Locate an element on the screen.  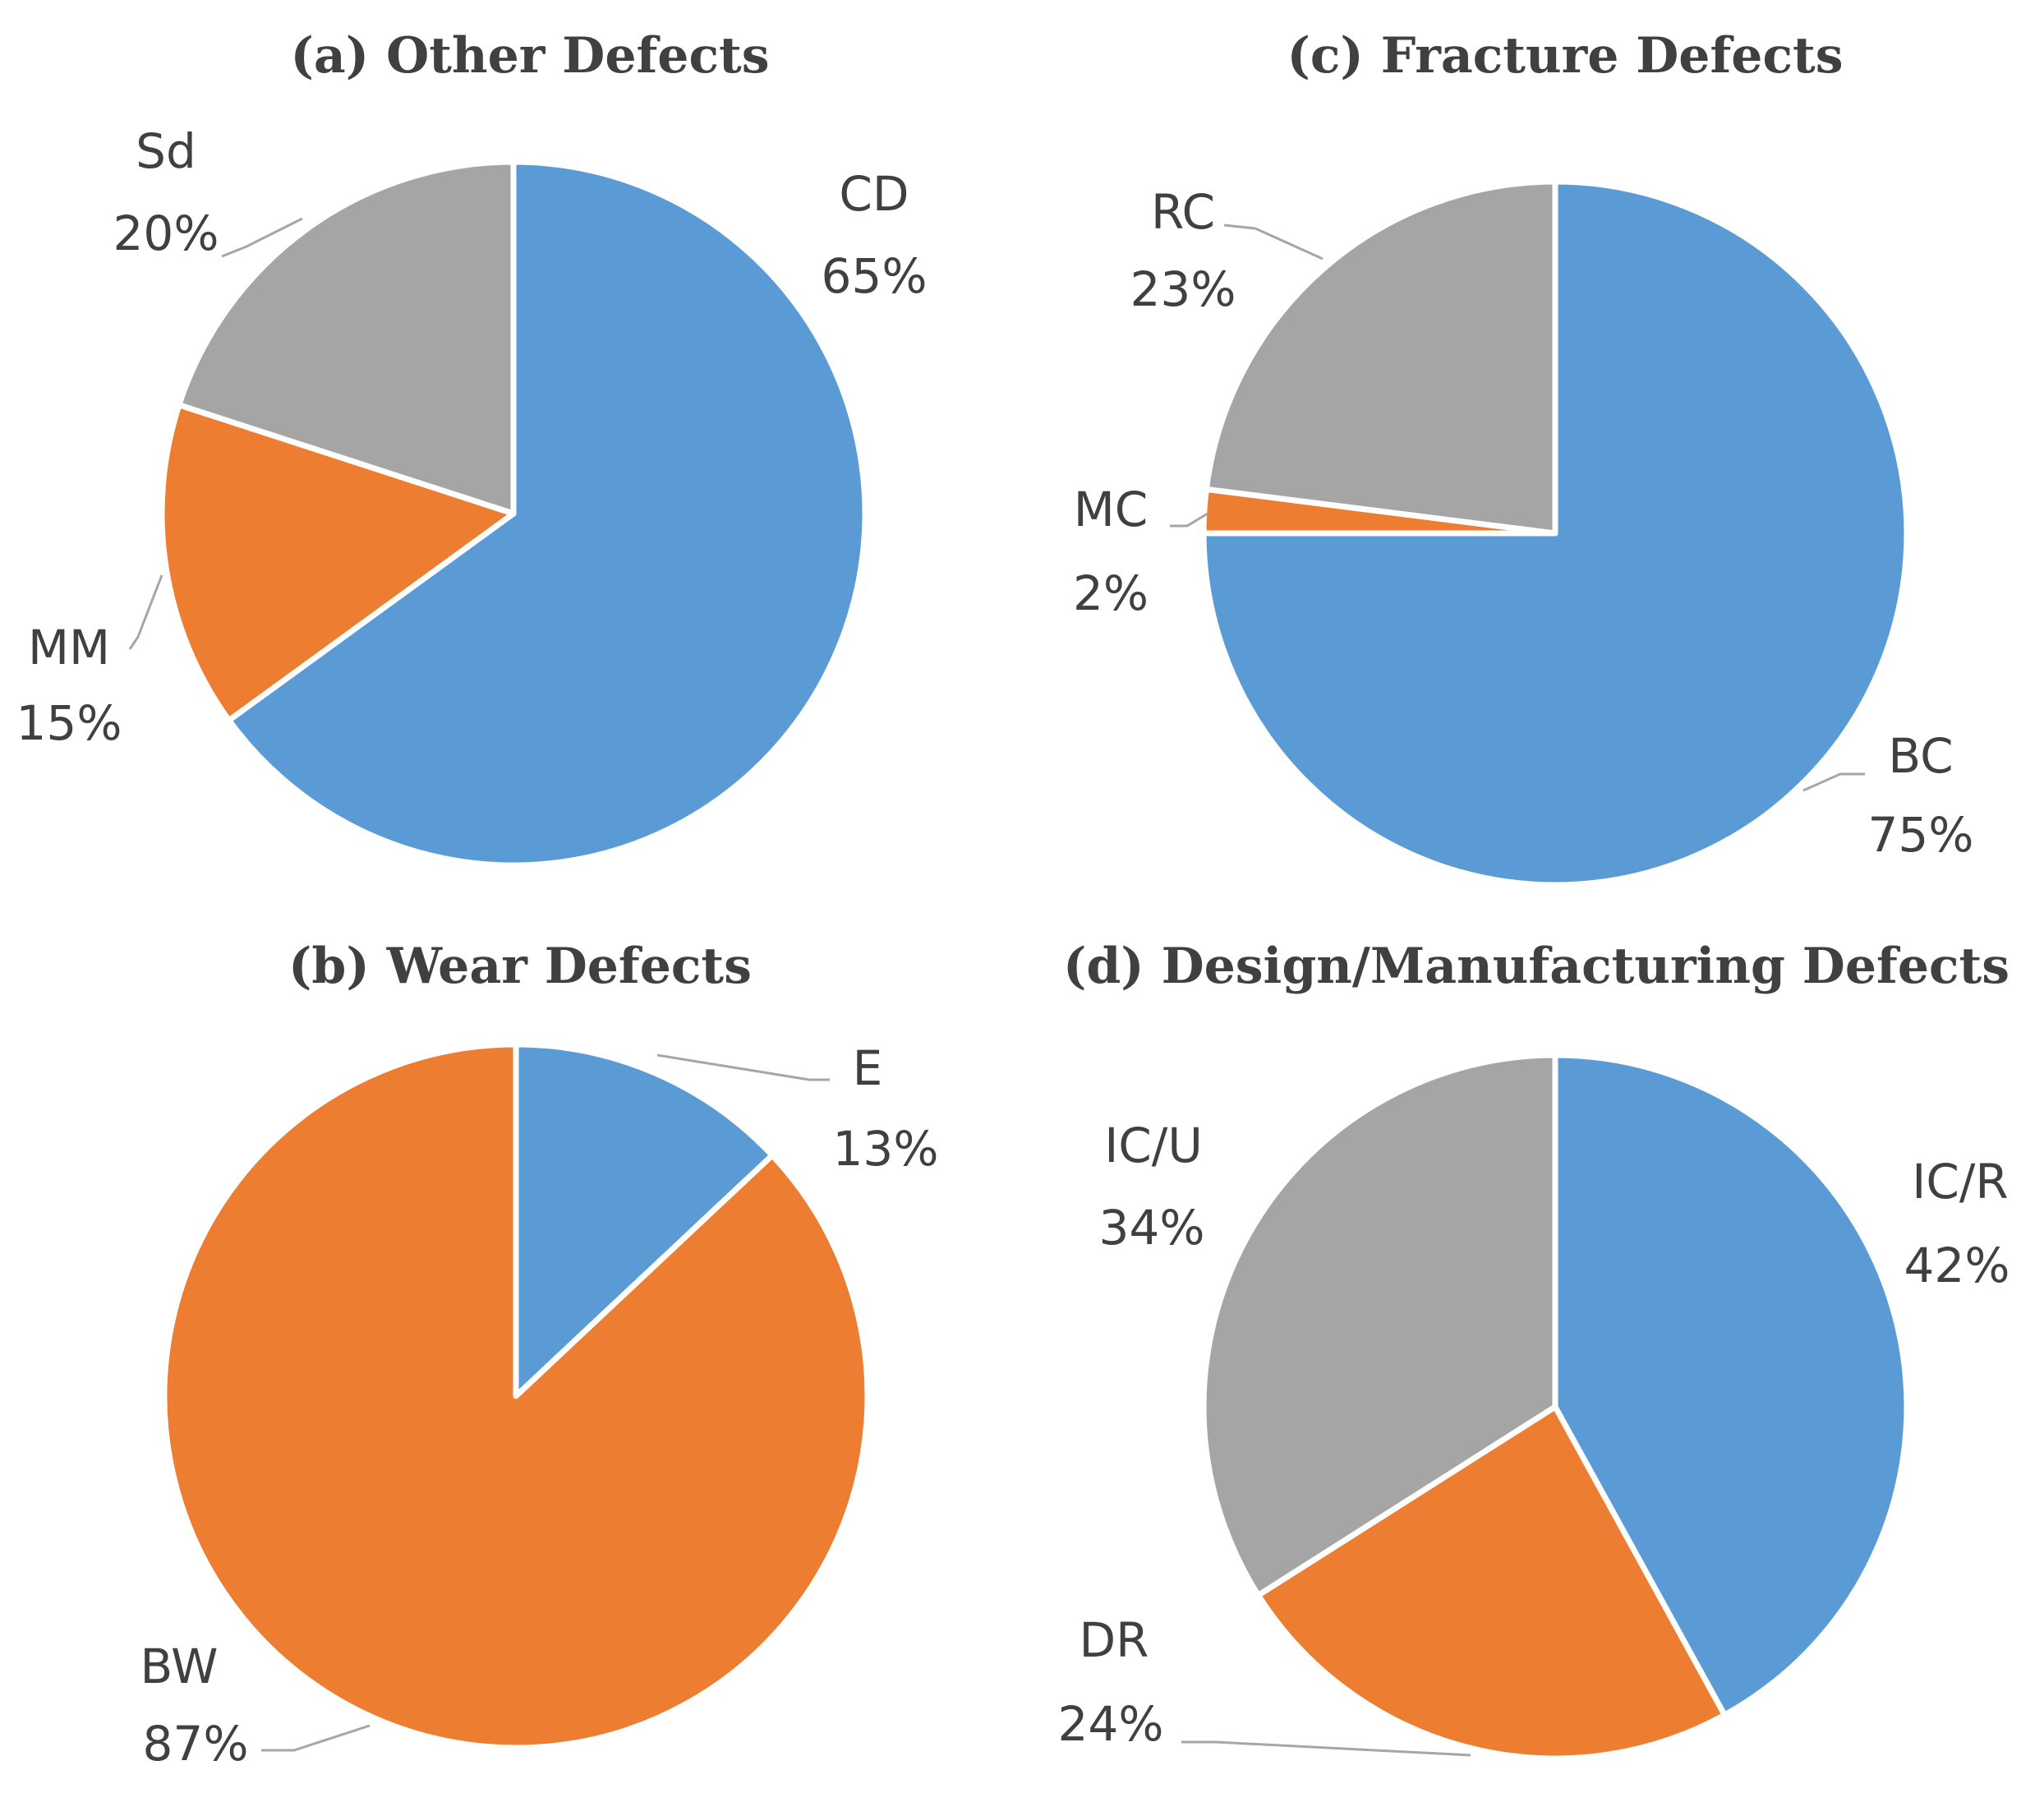
pie-slice-dr is located at coordinates (1491, 1583).